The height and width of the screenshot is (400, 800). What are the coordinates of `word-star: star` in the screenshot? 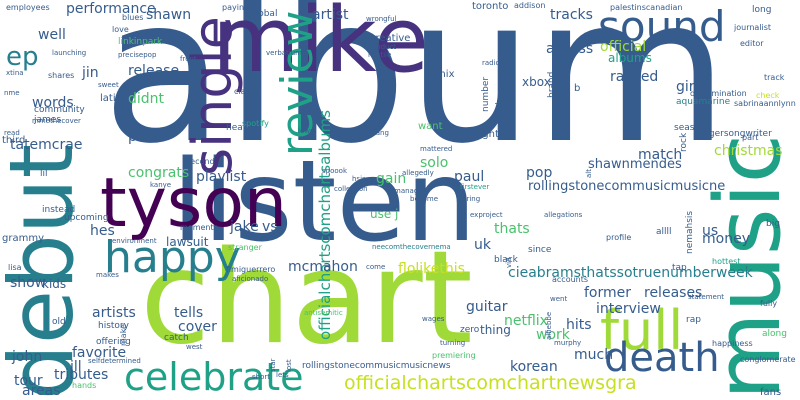 It's located at (273, 365).